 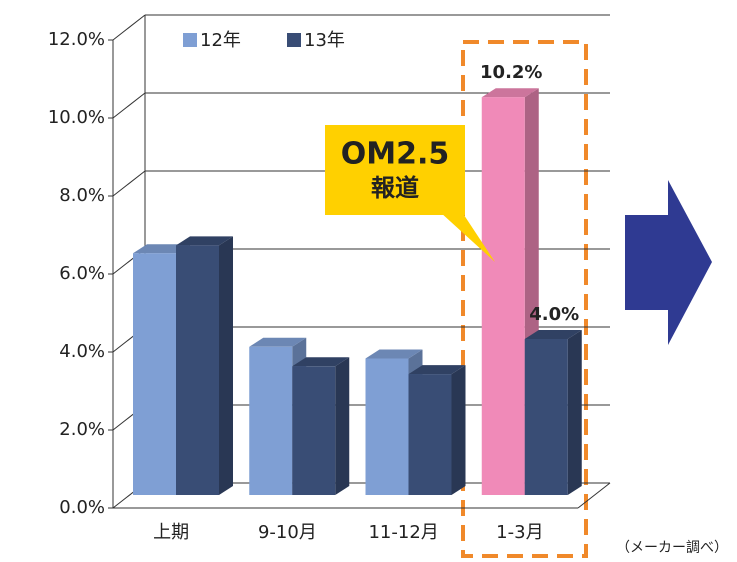 I want to click on x-tick-label: 上期, so click(x=171, y=532).